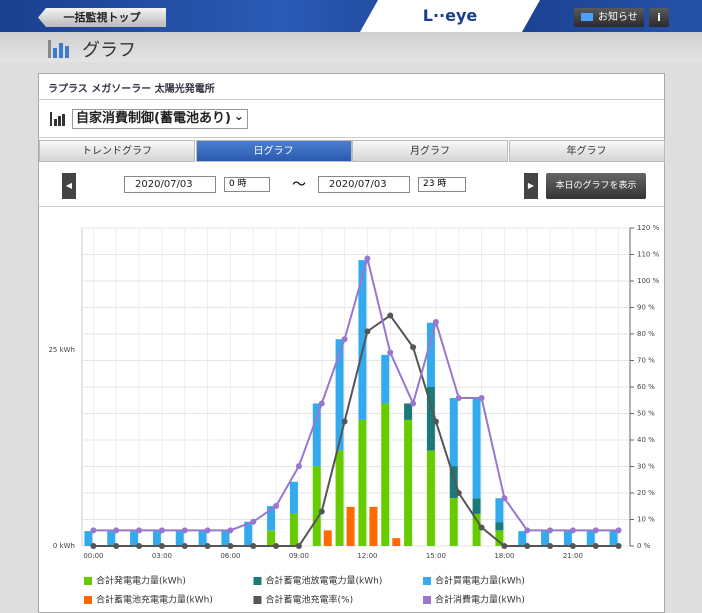 Image resolution: width=702 pixels, height=613 pixels. Describe the element at coordinates (646, 520) in the screenshot. I see `y2-tick-label: 10 %` at that location.